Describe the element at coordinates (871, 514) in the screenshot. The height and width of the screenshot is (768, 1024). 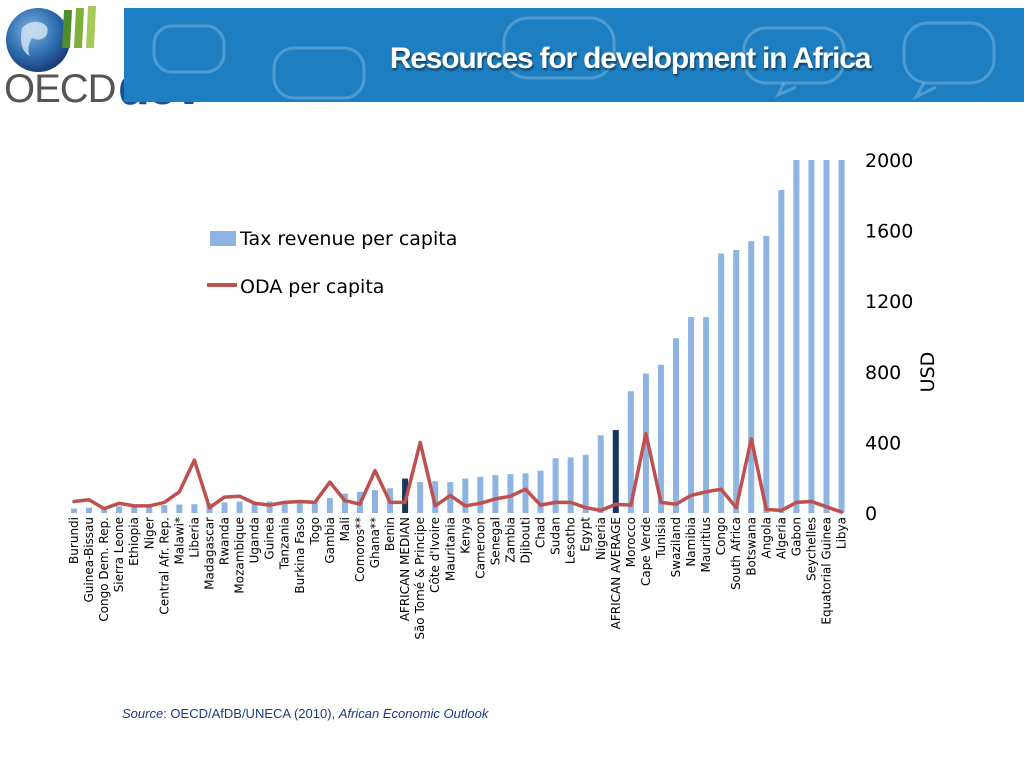
I see `y-tick-label-0: 0` at that location.